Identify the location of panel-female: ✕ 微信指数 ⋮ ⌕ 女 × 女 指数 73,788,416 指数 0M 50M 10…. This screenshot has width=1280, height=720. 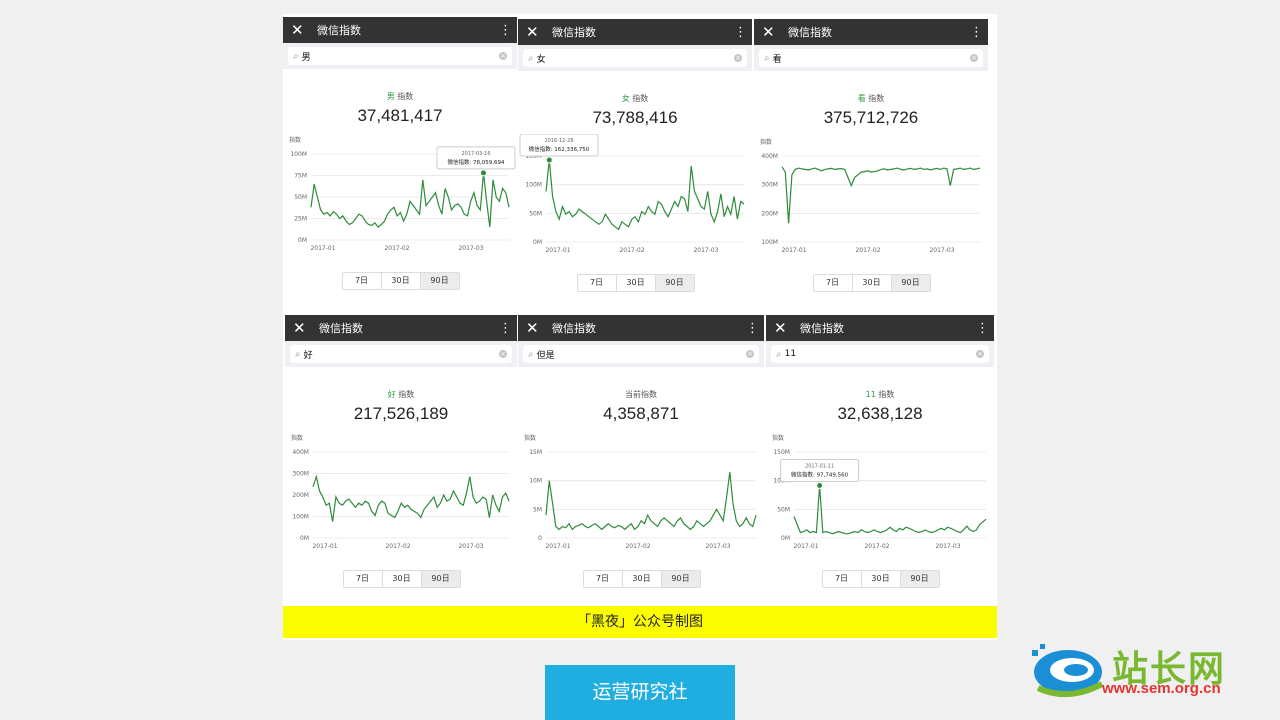
(635, 164).